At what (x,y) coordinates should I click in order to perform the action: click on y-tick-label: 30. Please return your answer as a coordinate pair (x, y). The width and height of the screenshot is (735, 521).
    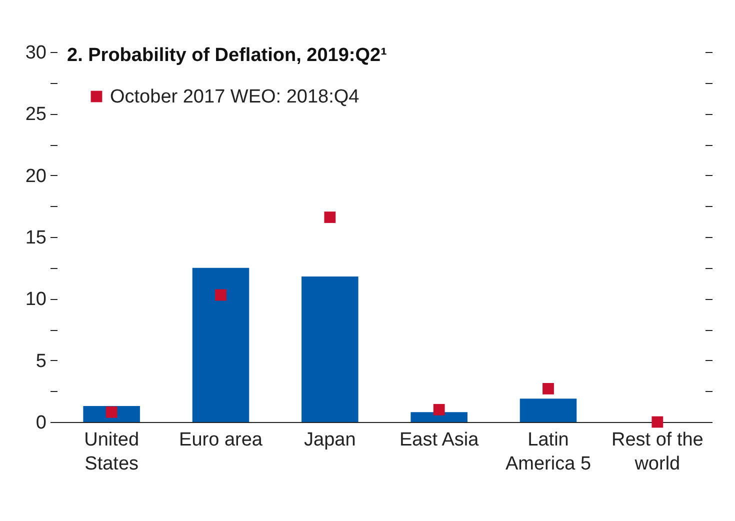
    Looking at the image, I should click on (35, 53).